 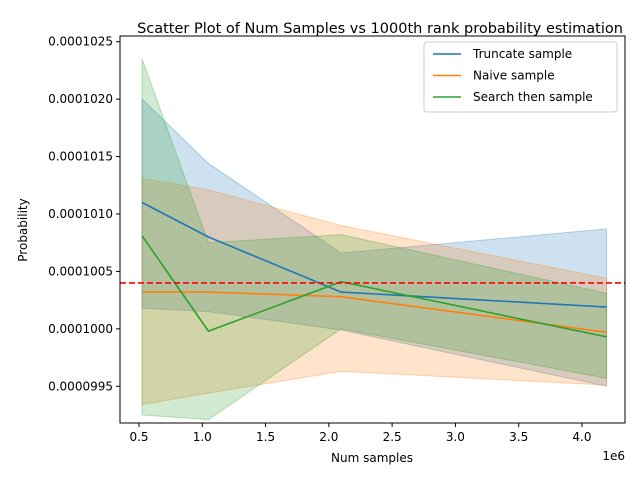 What do you see at coordinates (522, 54) in the screenshot?
I see `legend-label-truncate-sample: Truncate sample` at bounding box center [522, 54].